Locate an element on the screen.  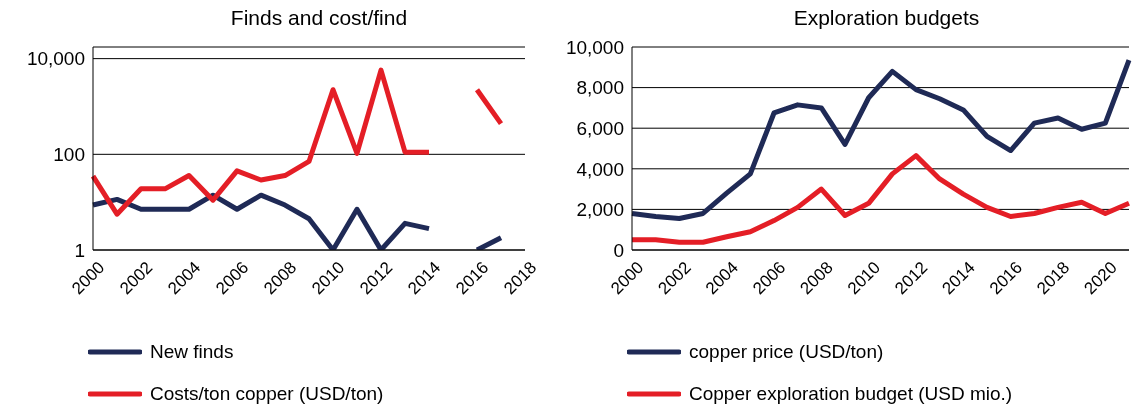
y-tick-label: 4,000 is located at coordinates (600, 169).